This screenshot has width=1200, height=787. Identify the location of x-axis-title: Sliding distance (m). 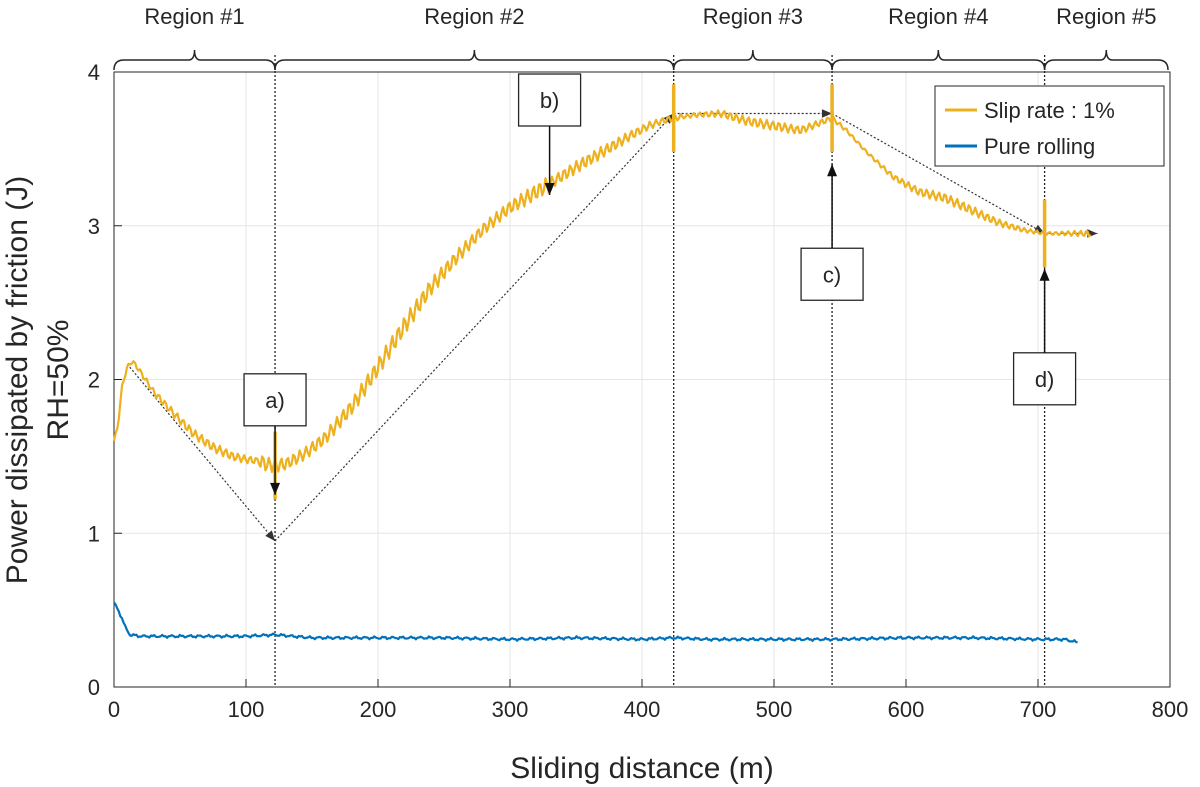
(641, 768).